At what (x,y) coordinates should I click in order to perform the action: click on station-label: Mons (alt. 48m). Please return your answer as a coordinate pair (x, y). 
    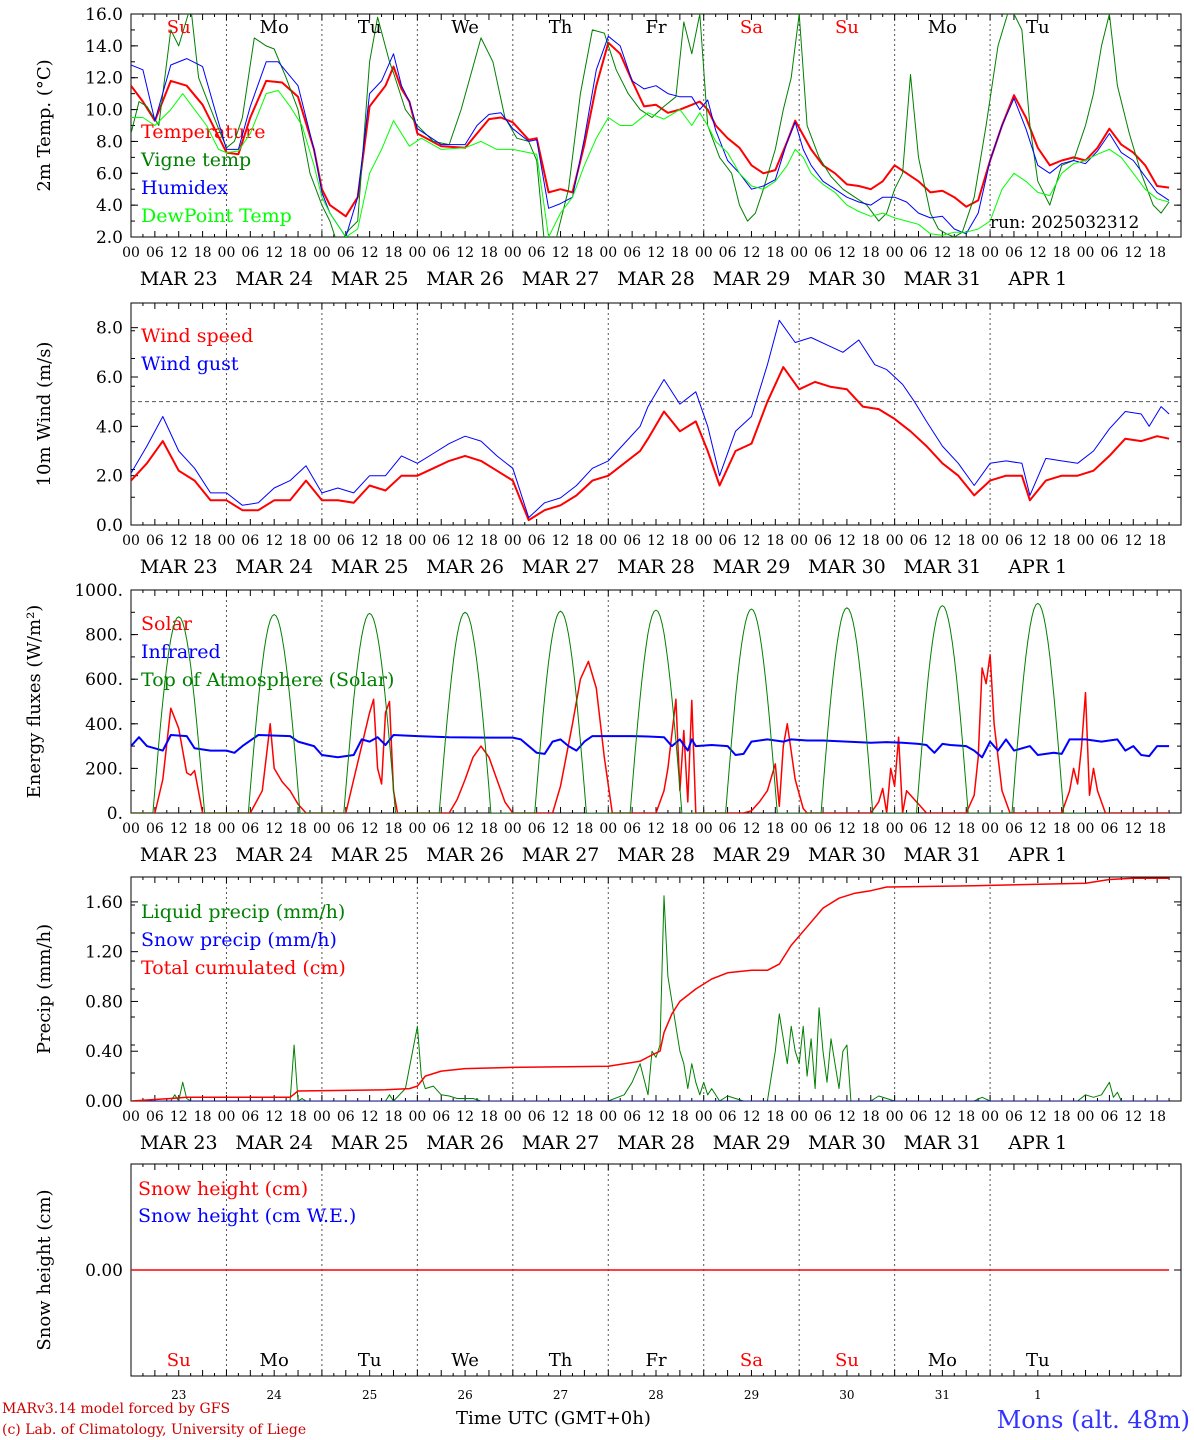
    Looking at the image, I should click on (1093, 1420).